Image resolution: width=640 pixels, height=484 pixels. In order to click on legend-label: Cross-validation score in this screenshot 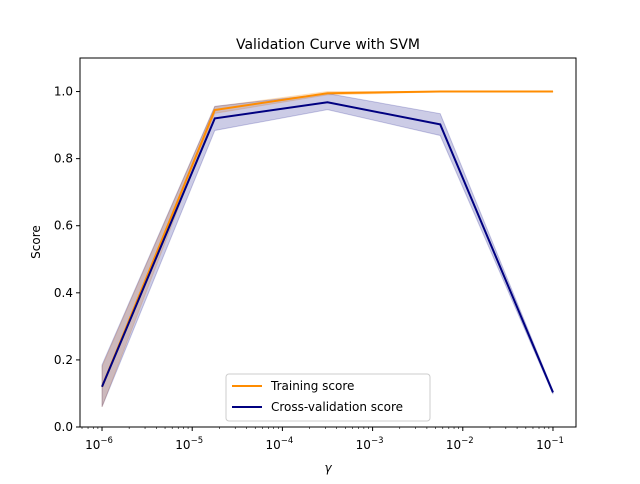, I will do `click(337, 407)`.